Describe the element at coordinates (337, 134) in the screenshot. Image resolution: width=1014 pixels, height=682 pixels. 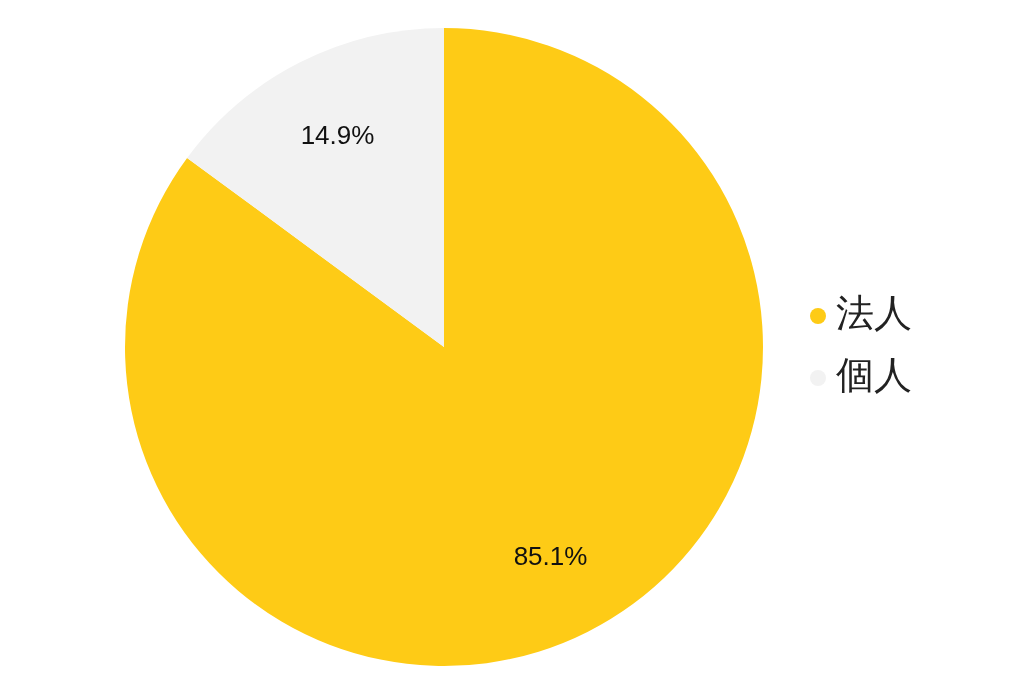
I see `data-label: 14.9%` at that location.